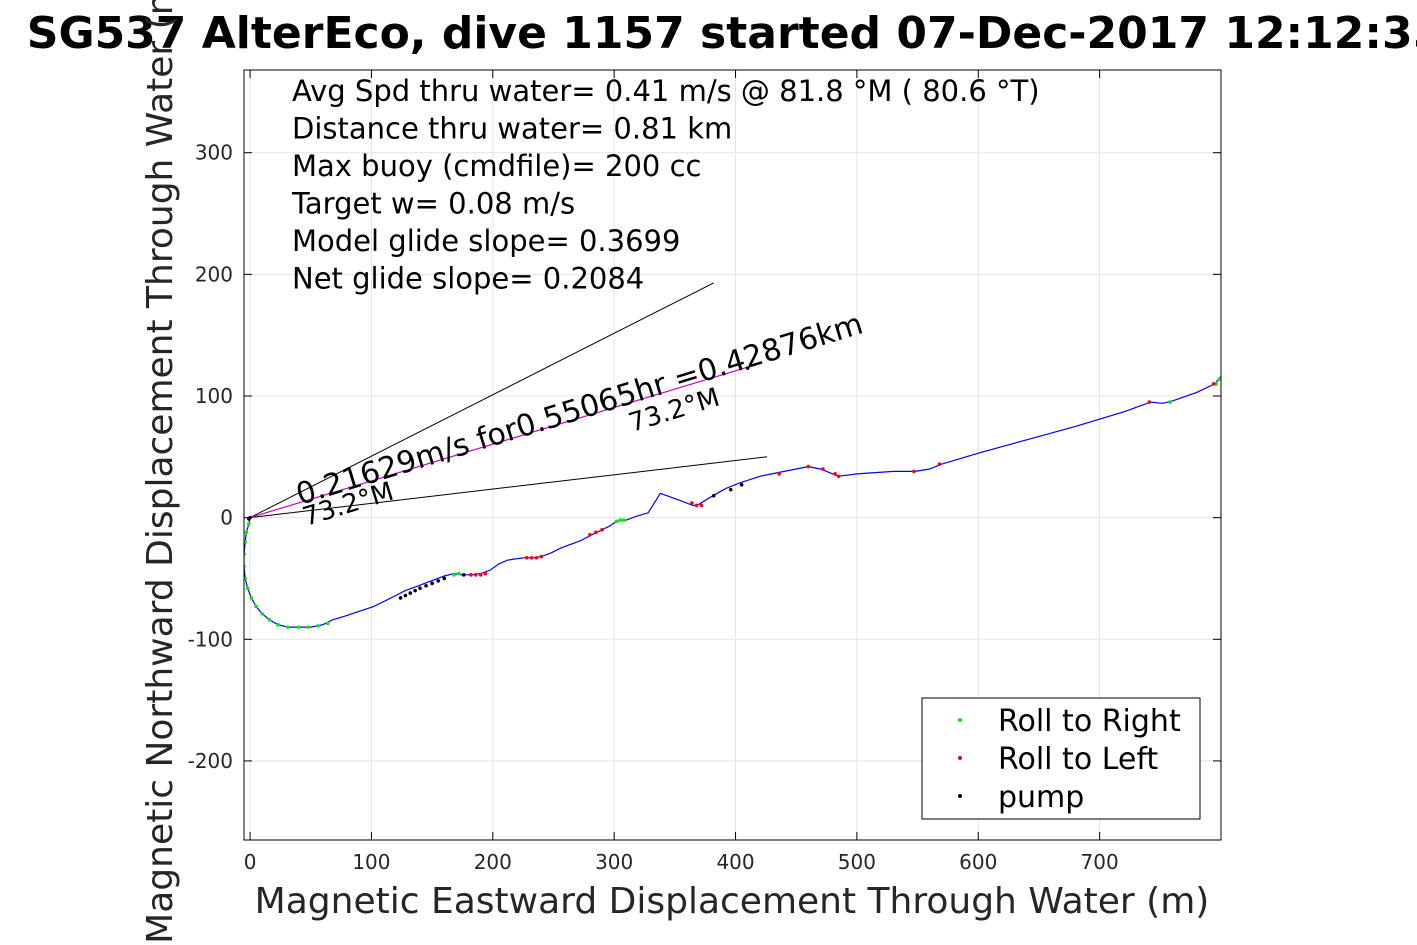 This screenshot has width=1417, height=945. I want to click on info-line: Model glide slope= 0.3699, so click(486, 241).